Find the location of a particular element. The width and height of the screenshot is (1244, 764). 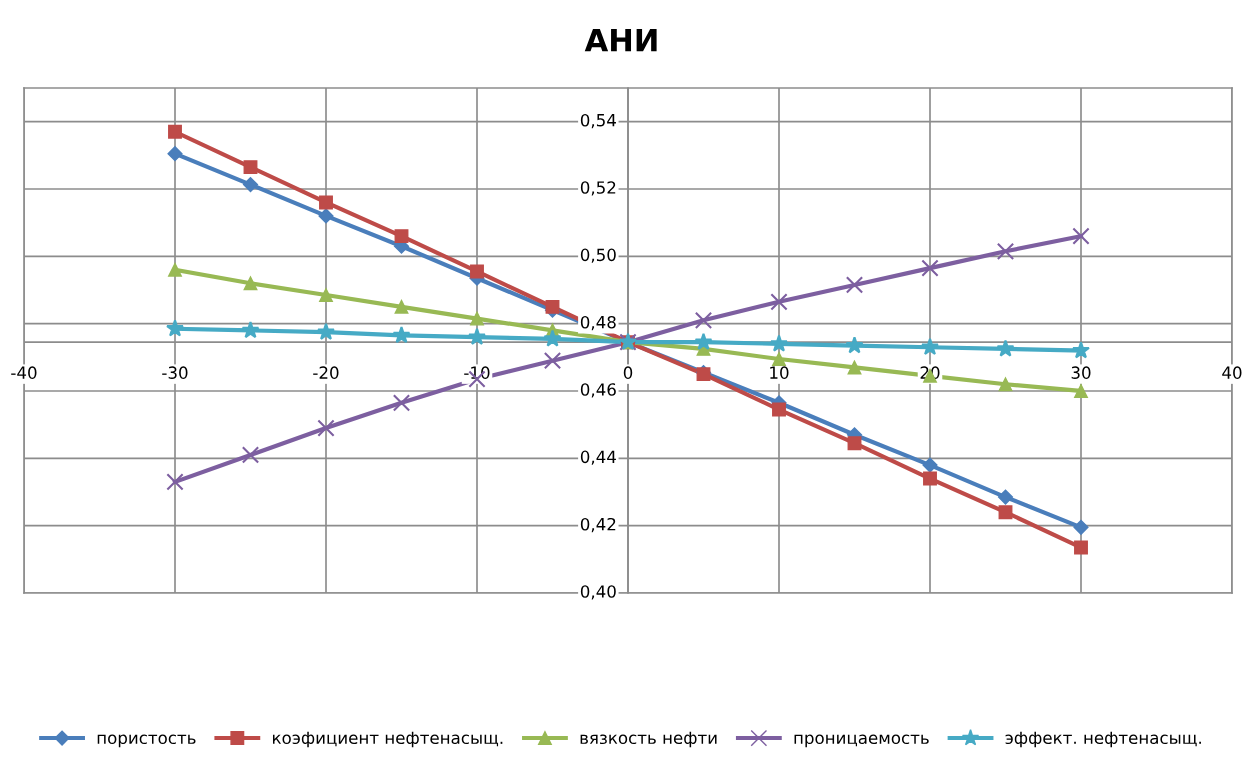

y-tick-label: 0,46 is located at coordinates (598, 390).